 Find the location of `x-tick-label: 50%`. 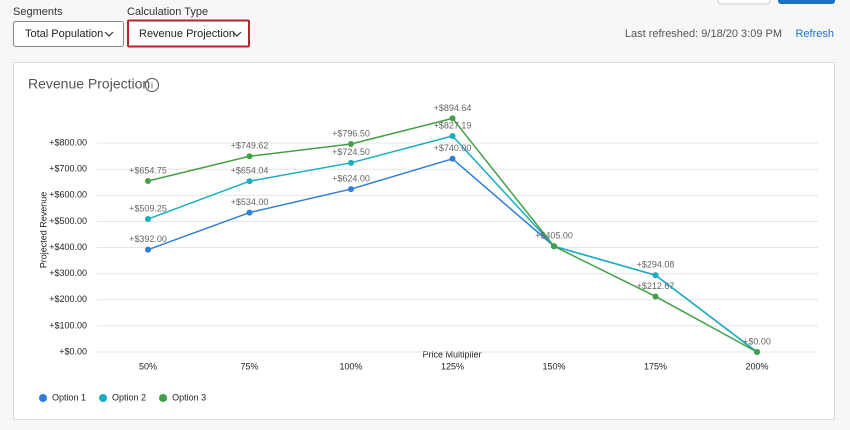

x-tick-label: 50% is located at coordinates (148, 366).